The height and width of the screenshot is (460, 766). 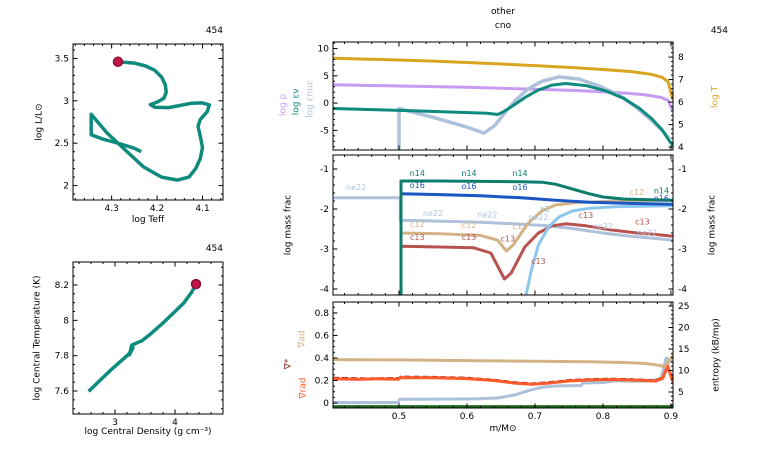 I want to click on grads-tick-label: 0.4, so click(x=322, y=359).